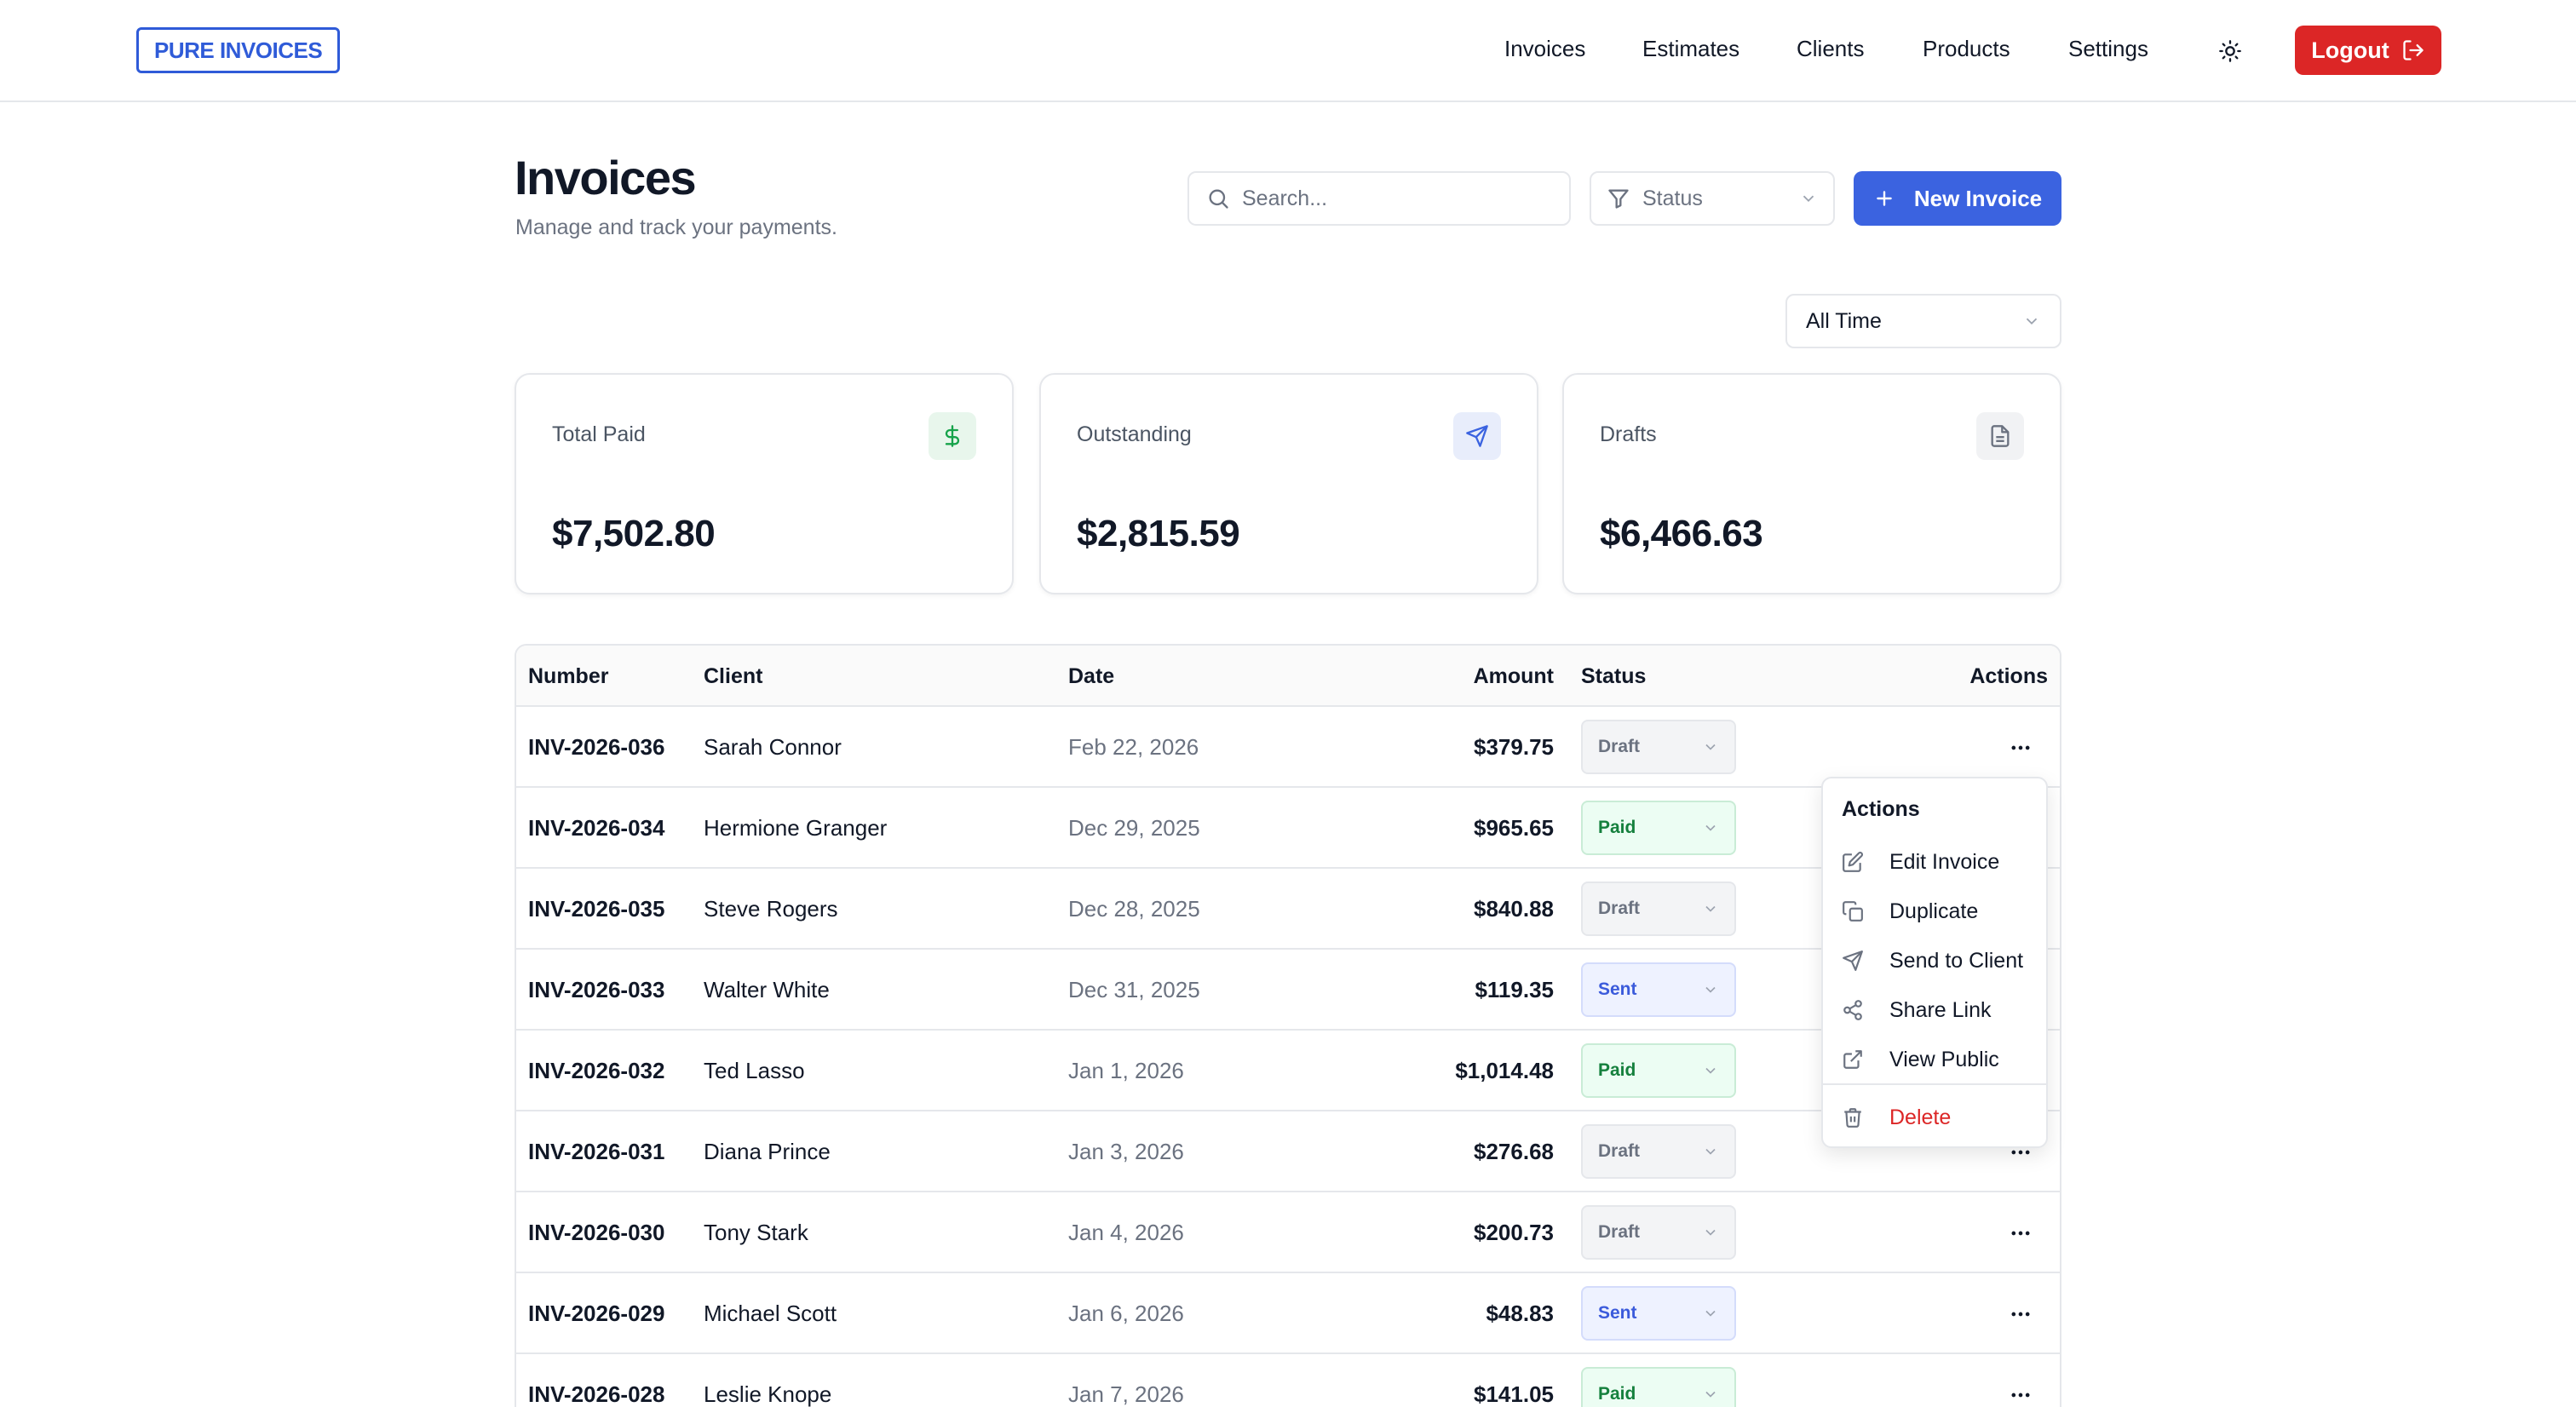 The image size is (2576, 1407). What do you see at coordinates (1288, 483) in the screenshot?
I see `stat-card-outstanding: Outstanding $2,815.59` at bounding box center [1288, 483].